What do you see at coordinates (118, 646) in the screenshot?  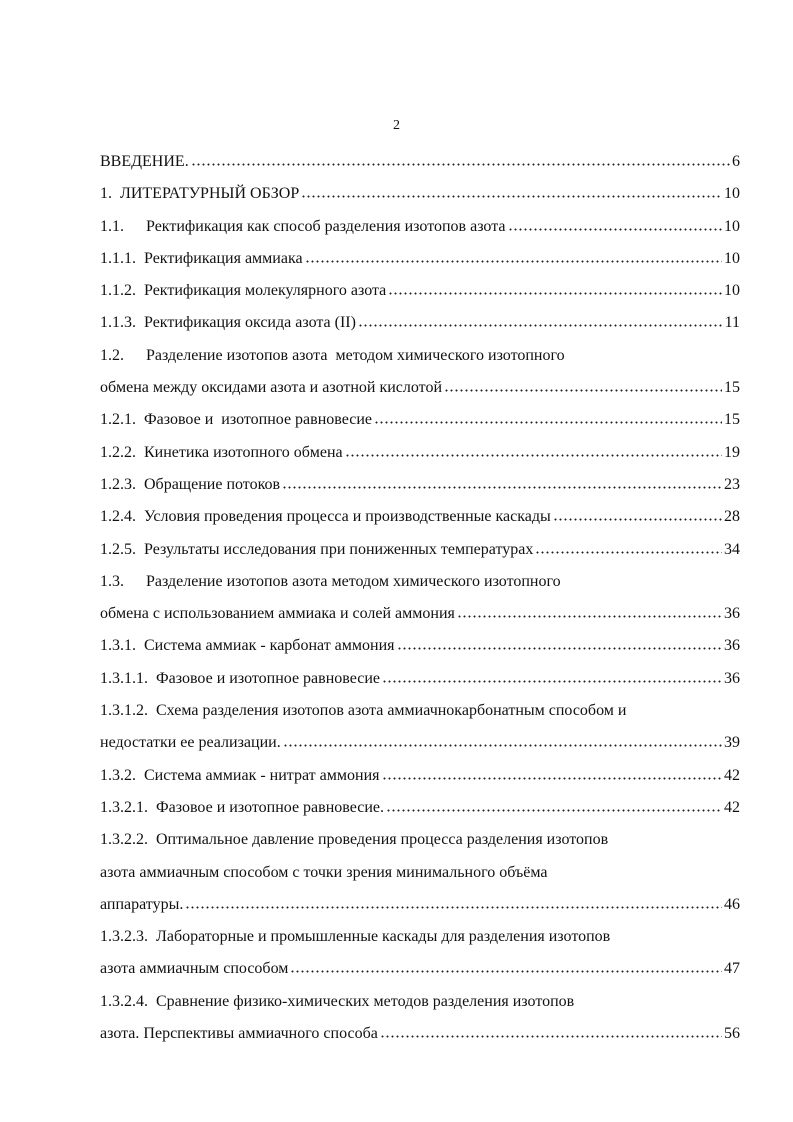 I see `section-number: 1.3.1.` at bounding box center [118, 646].